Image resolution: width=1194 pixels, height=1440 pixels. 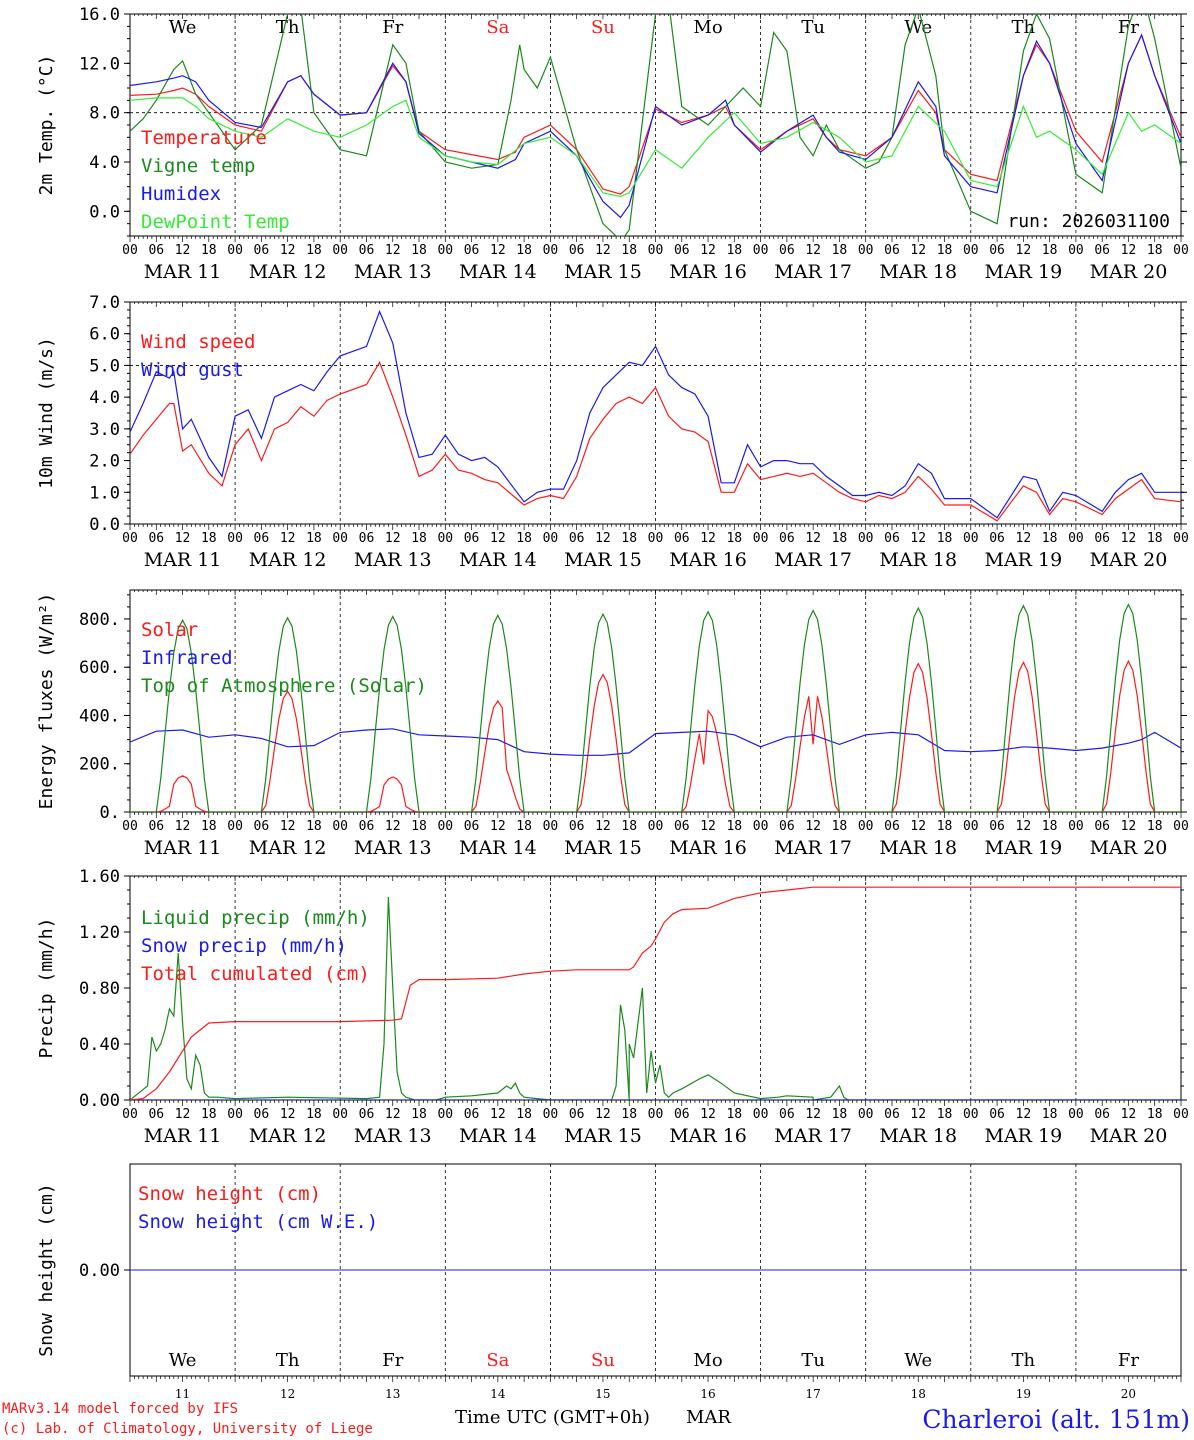 What do you see at coordinates (99, 933) in the screenshot?
I see `y-tick-label: 1.20` at bounding box center [99, 933].